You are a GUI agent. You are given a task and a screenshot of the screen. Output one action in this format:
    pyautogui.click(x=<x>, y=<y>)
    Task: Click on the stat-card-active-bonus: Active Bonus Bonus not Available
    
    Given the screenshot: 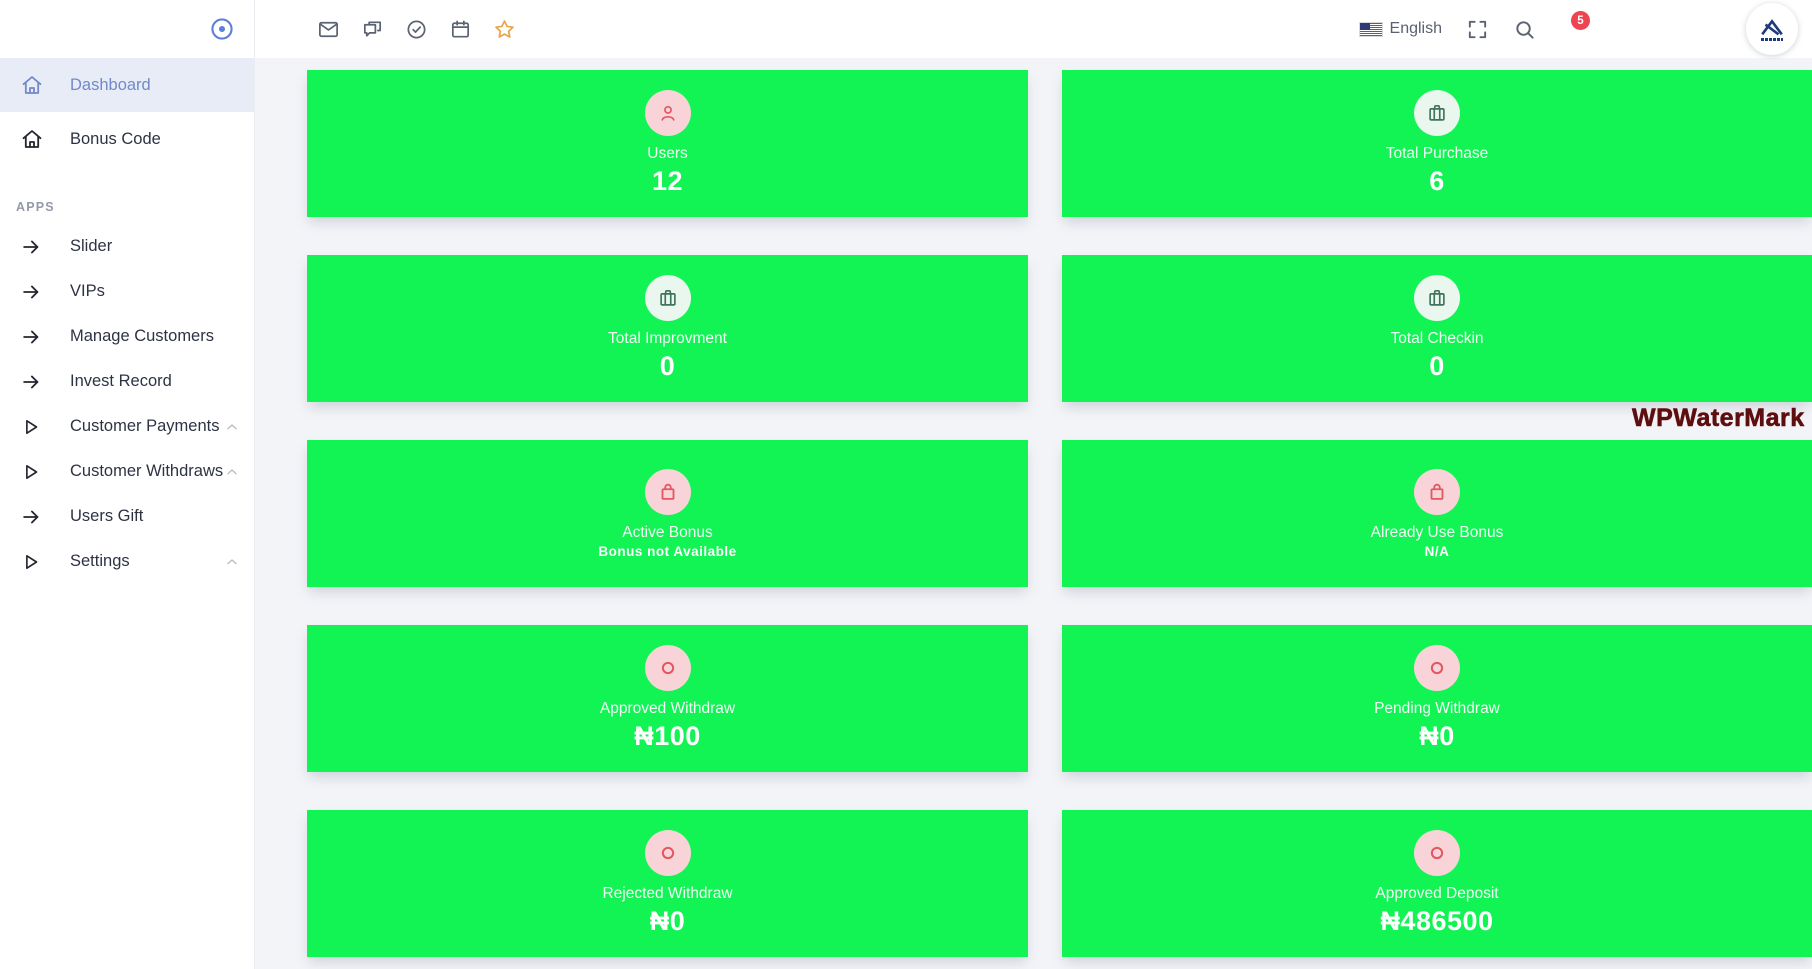 What is the action you would take?
    pyautogui.click(x=667, y=513)
    